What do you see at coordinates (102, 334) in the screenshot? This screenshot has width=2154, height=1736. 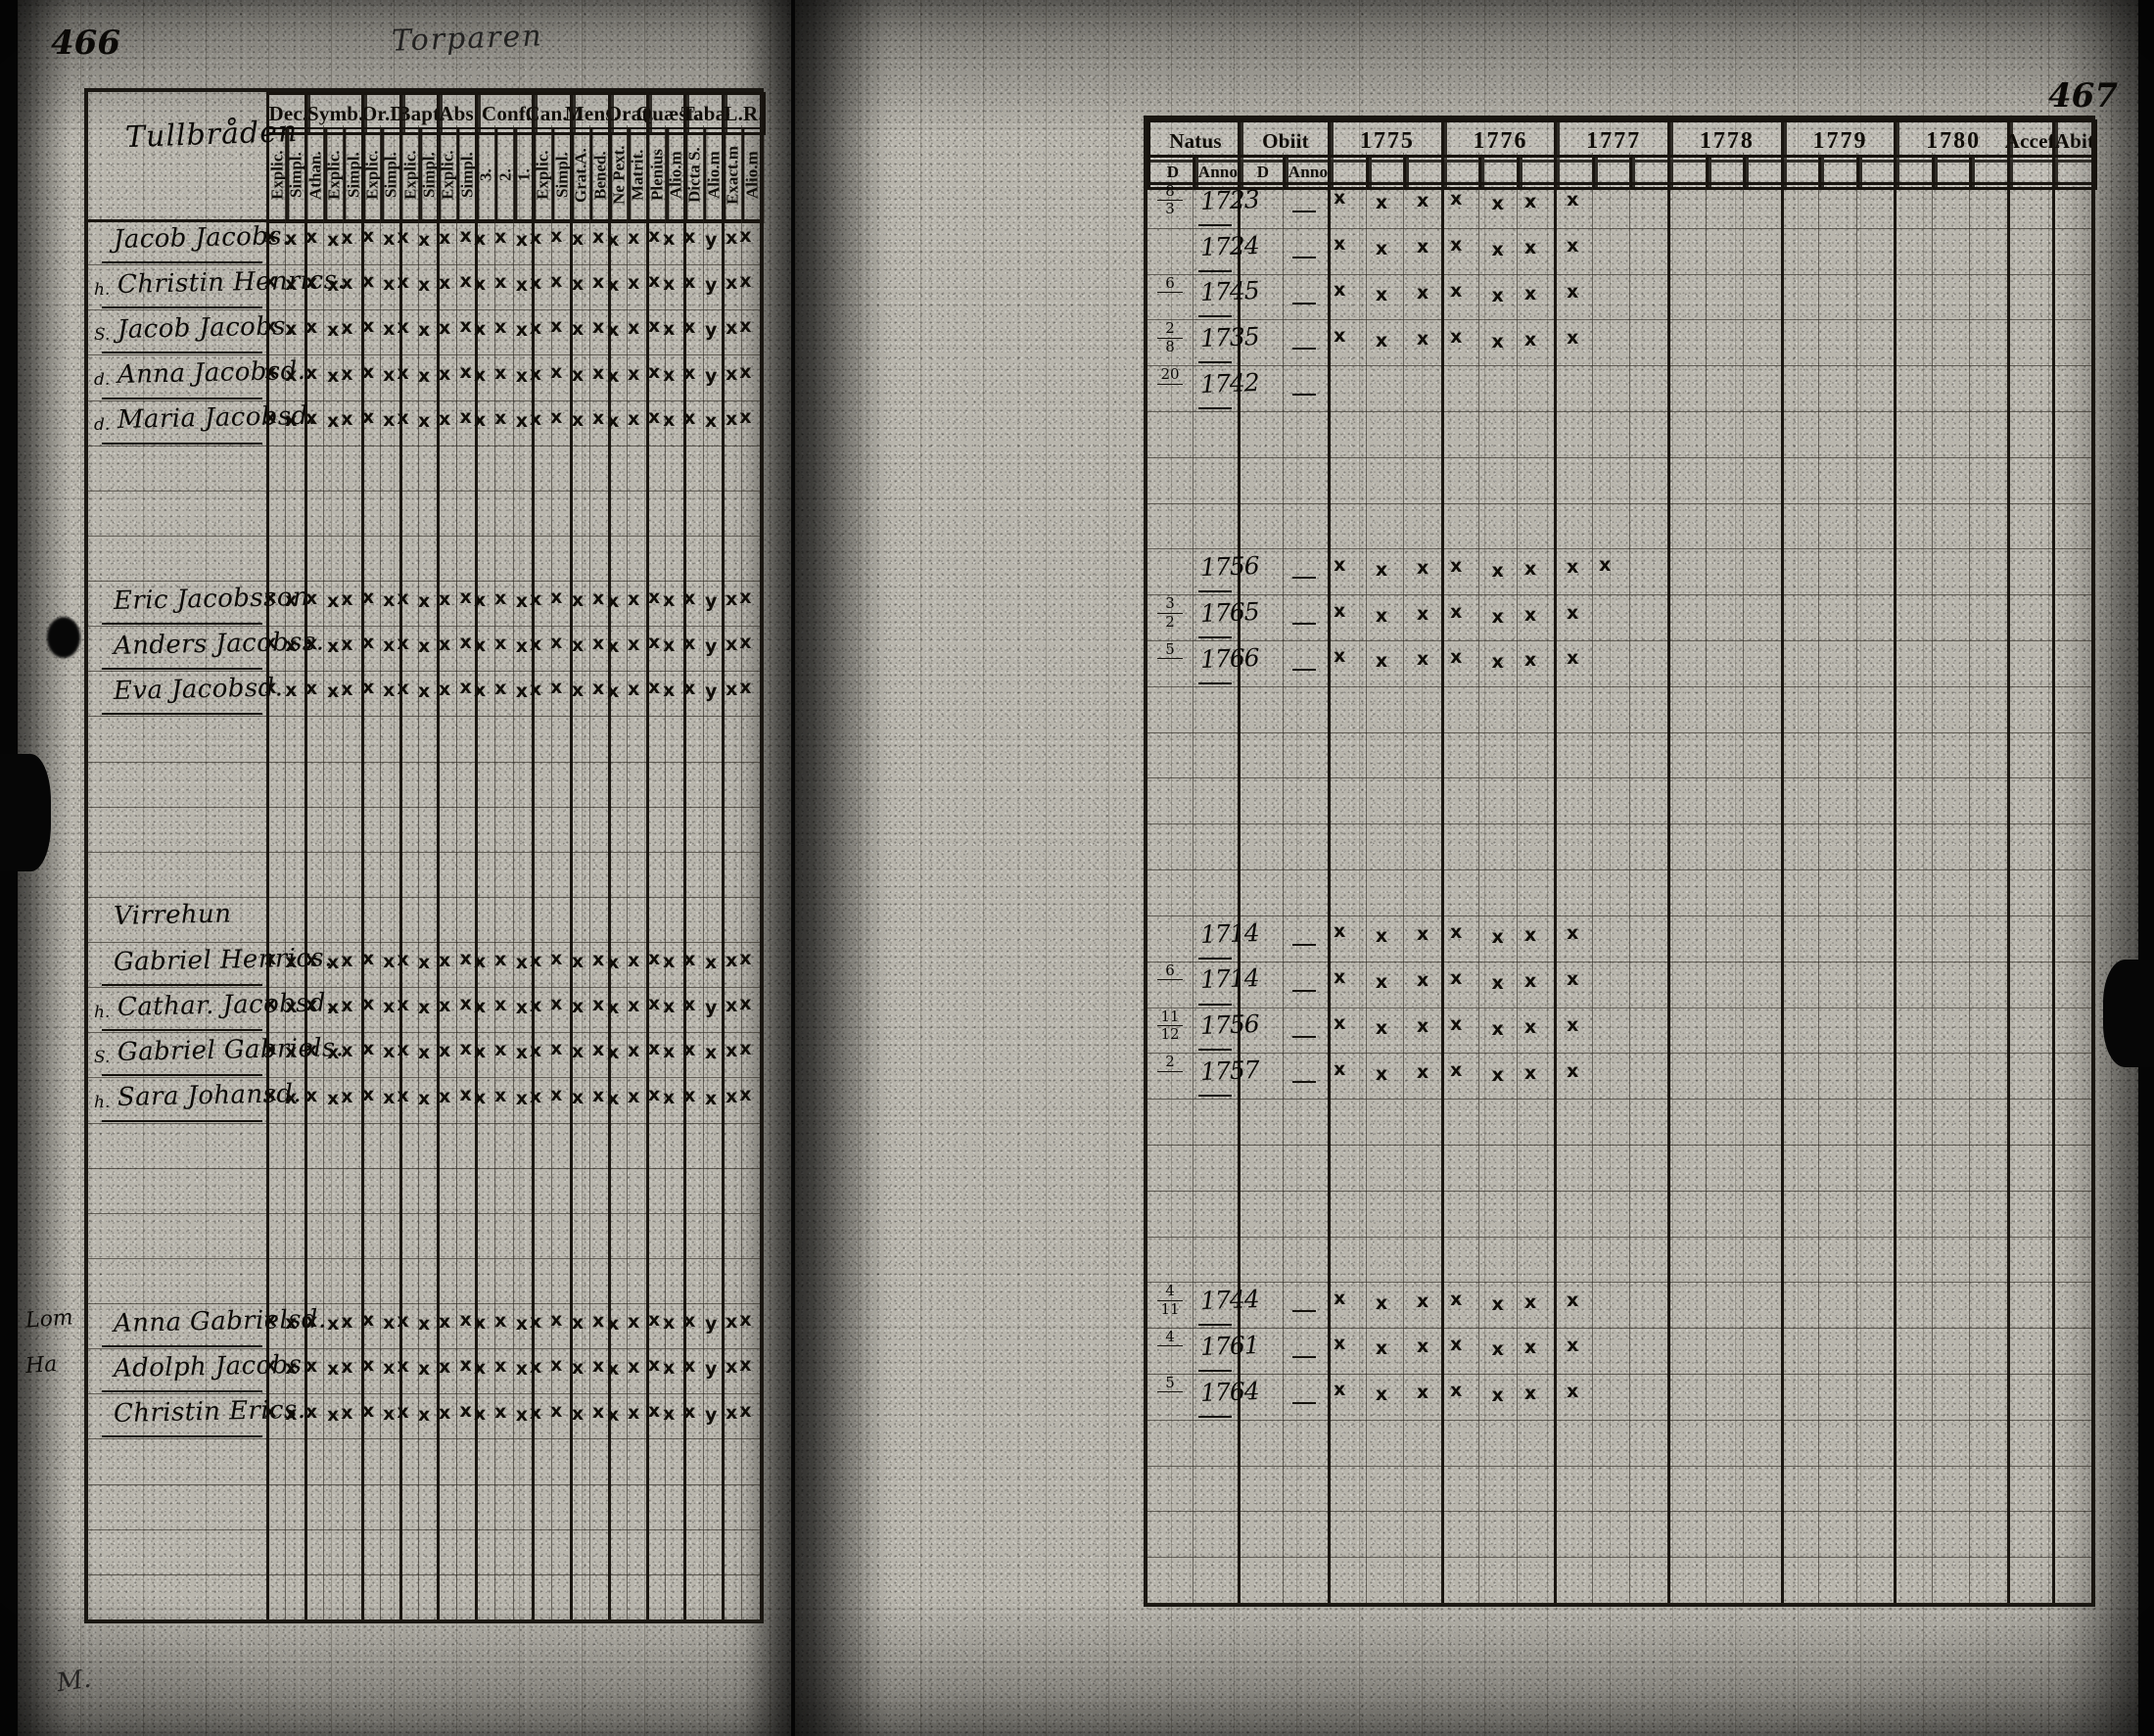 I see `row-name-prefix: S.` at bounding box center [102, 334].